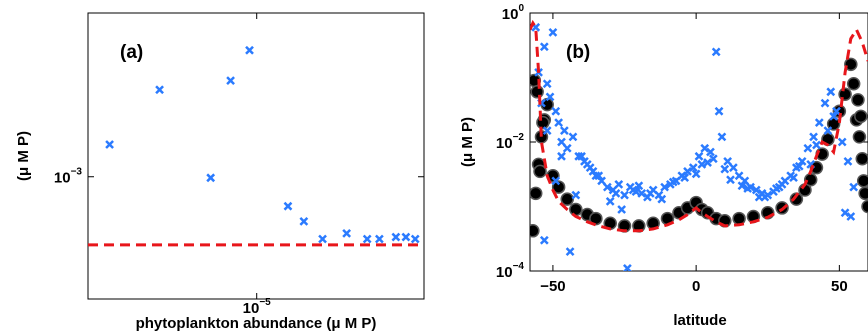  What do you see at coordinates (696, 286) in the screenshot?
I see `panel-b-x-tick-label: 0` at bounding box center [696, 286].